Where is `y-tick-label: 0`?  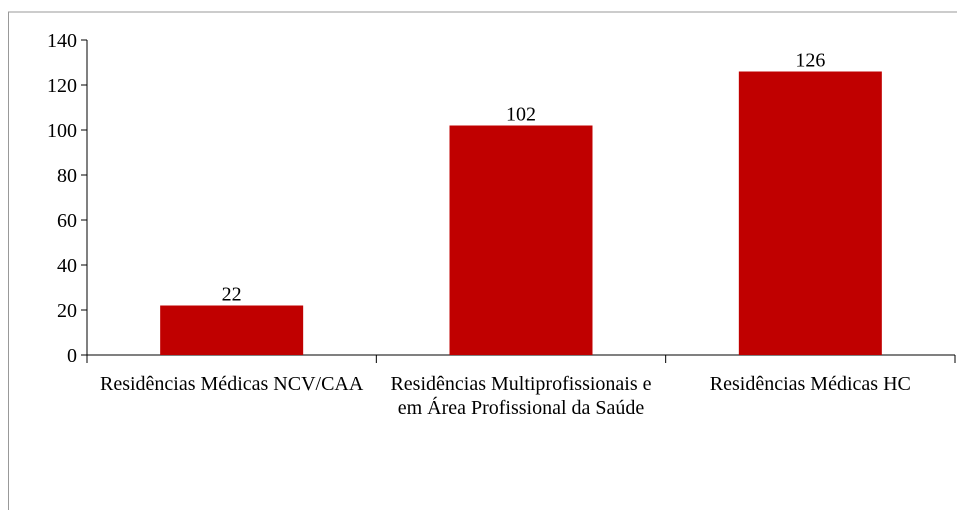 y-tick-label: 0 is located at coordinates (72, 356).